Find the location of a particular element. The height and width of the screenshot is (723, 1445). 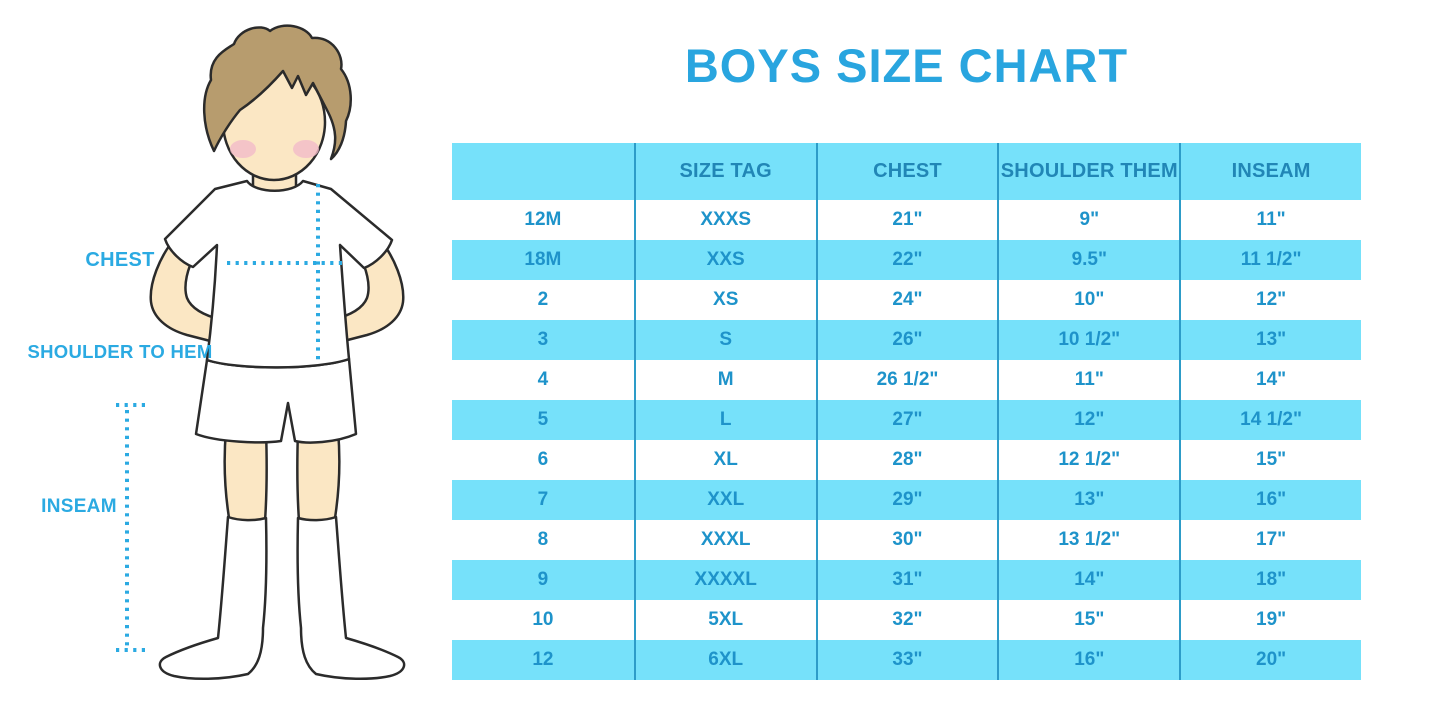

table-cell: 9 is located at coordinates (543, 580).